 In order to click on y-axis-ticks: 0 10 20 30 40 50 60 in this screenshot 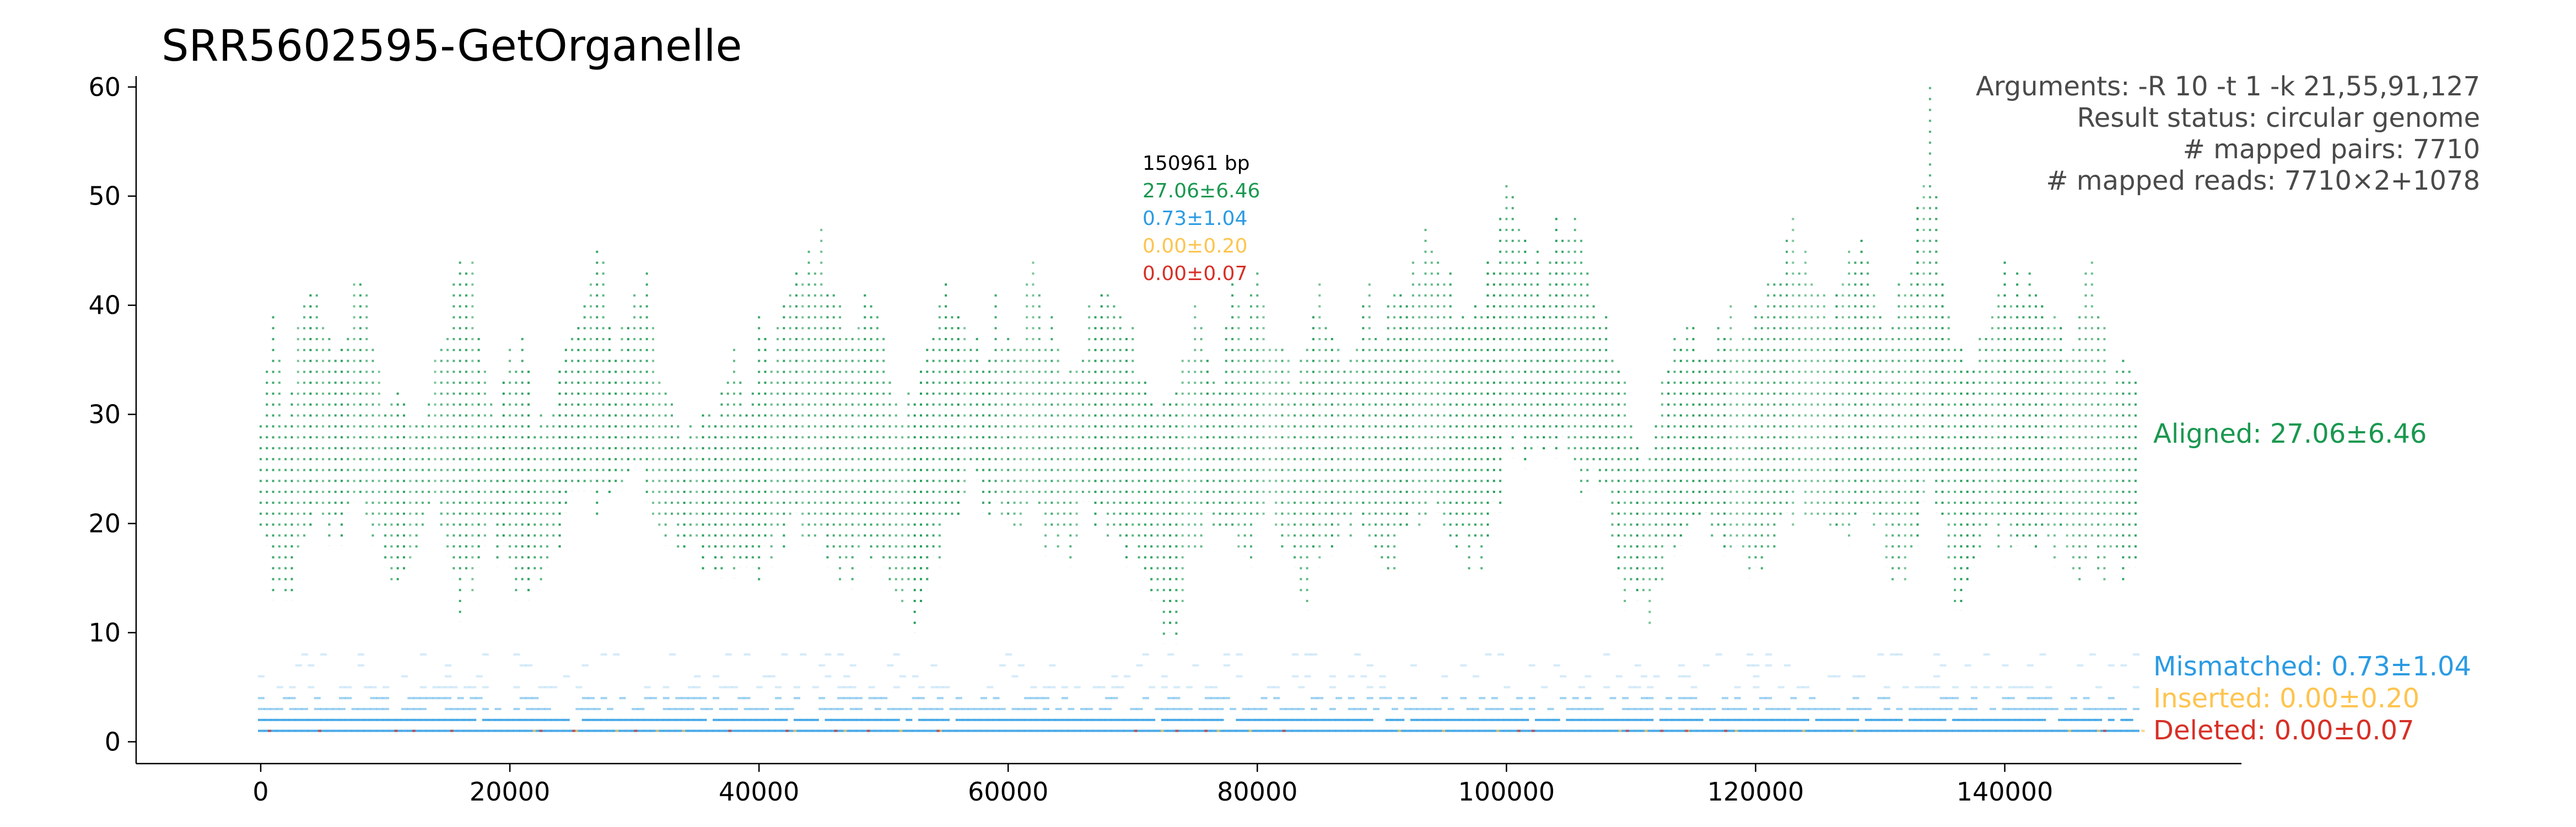, I will do `click(112, 414)`.